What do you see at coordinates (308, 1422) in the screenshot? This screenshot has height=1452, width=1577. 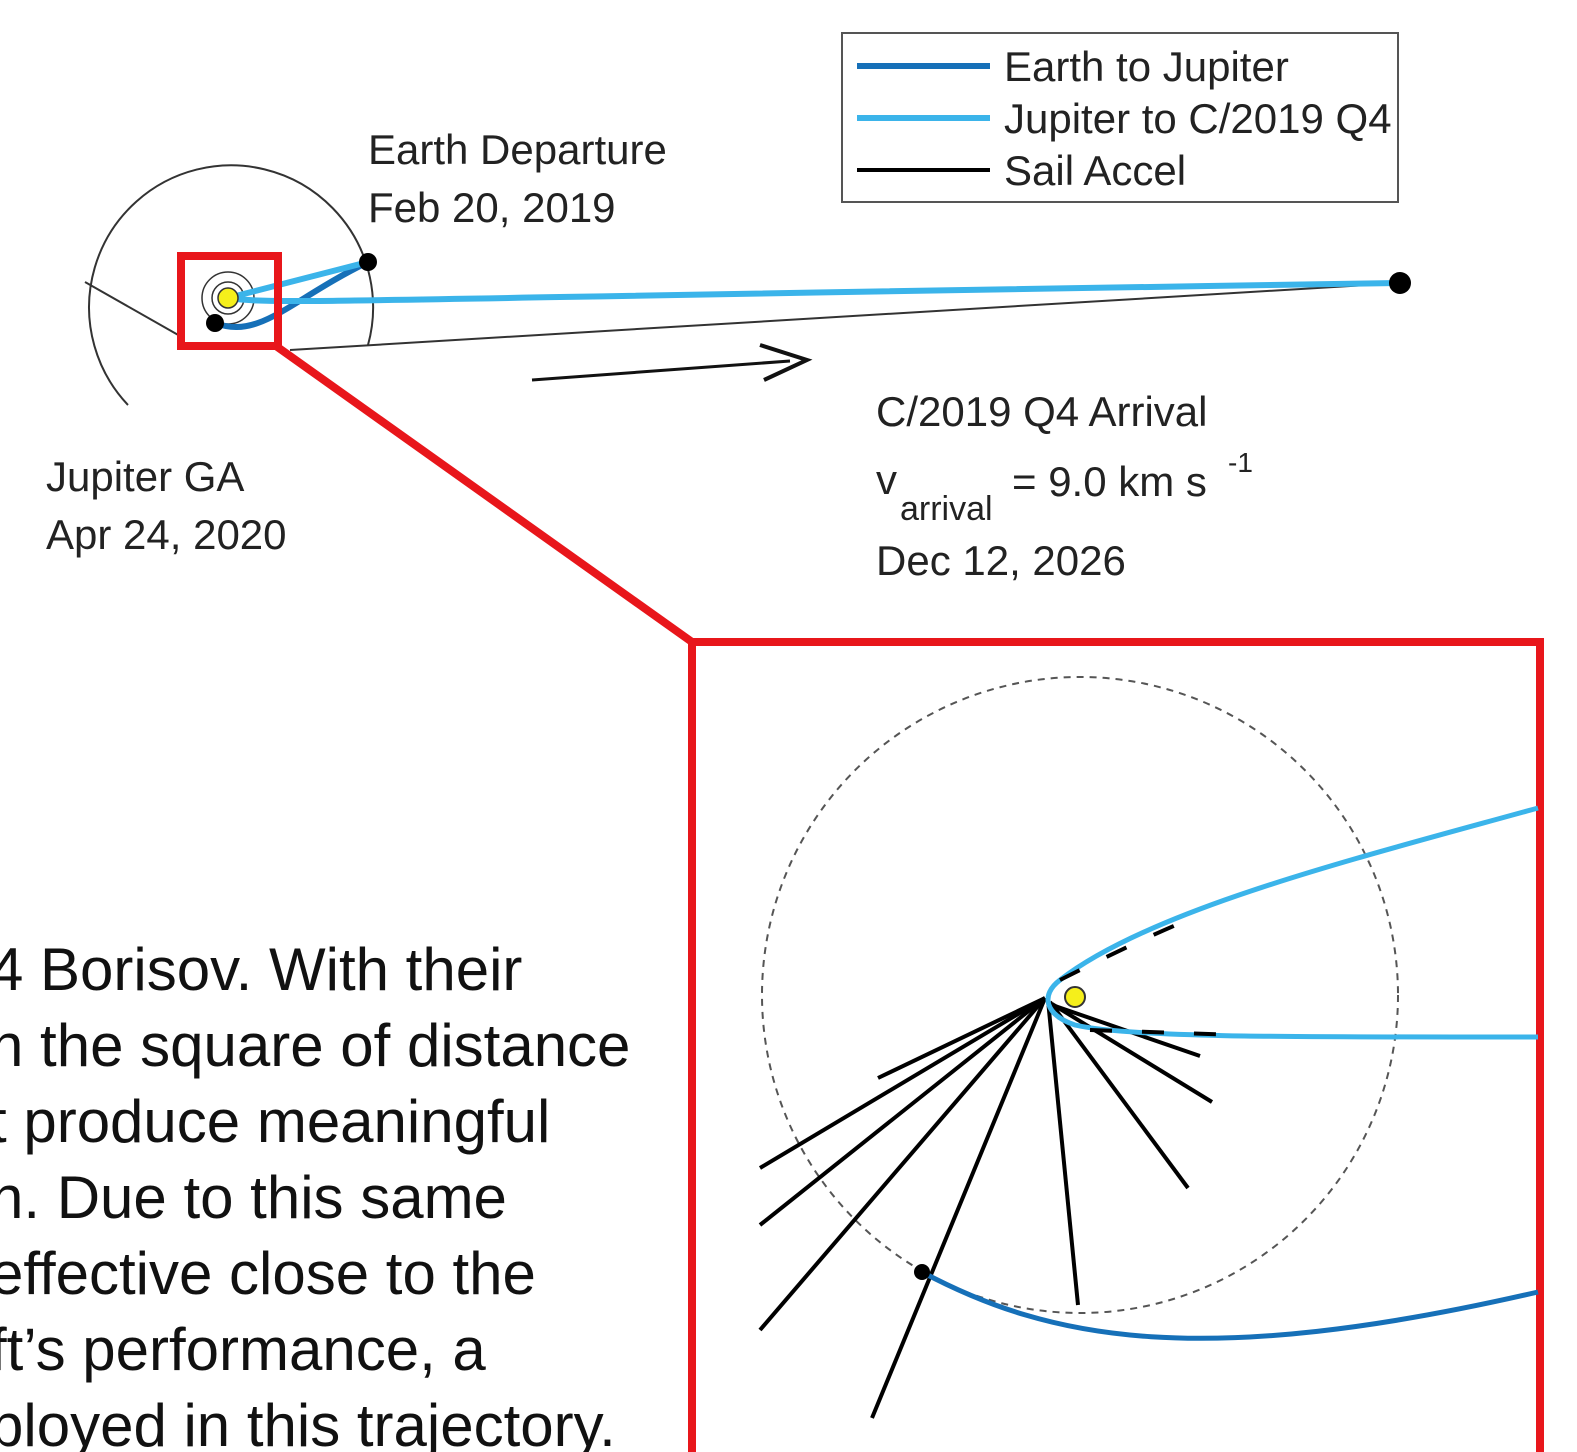 I see `body-line: ployed in this trajectory.` at bounding box center [308, 1422].